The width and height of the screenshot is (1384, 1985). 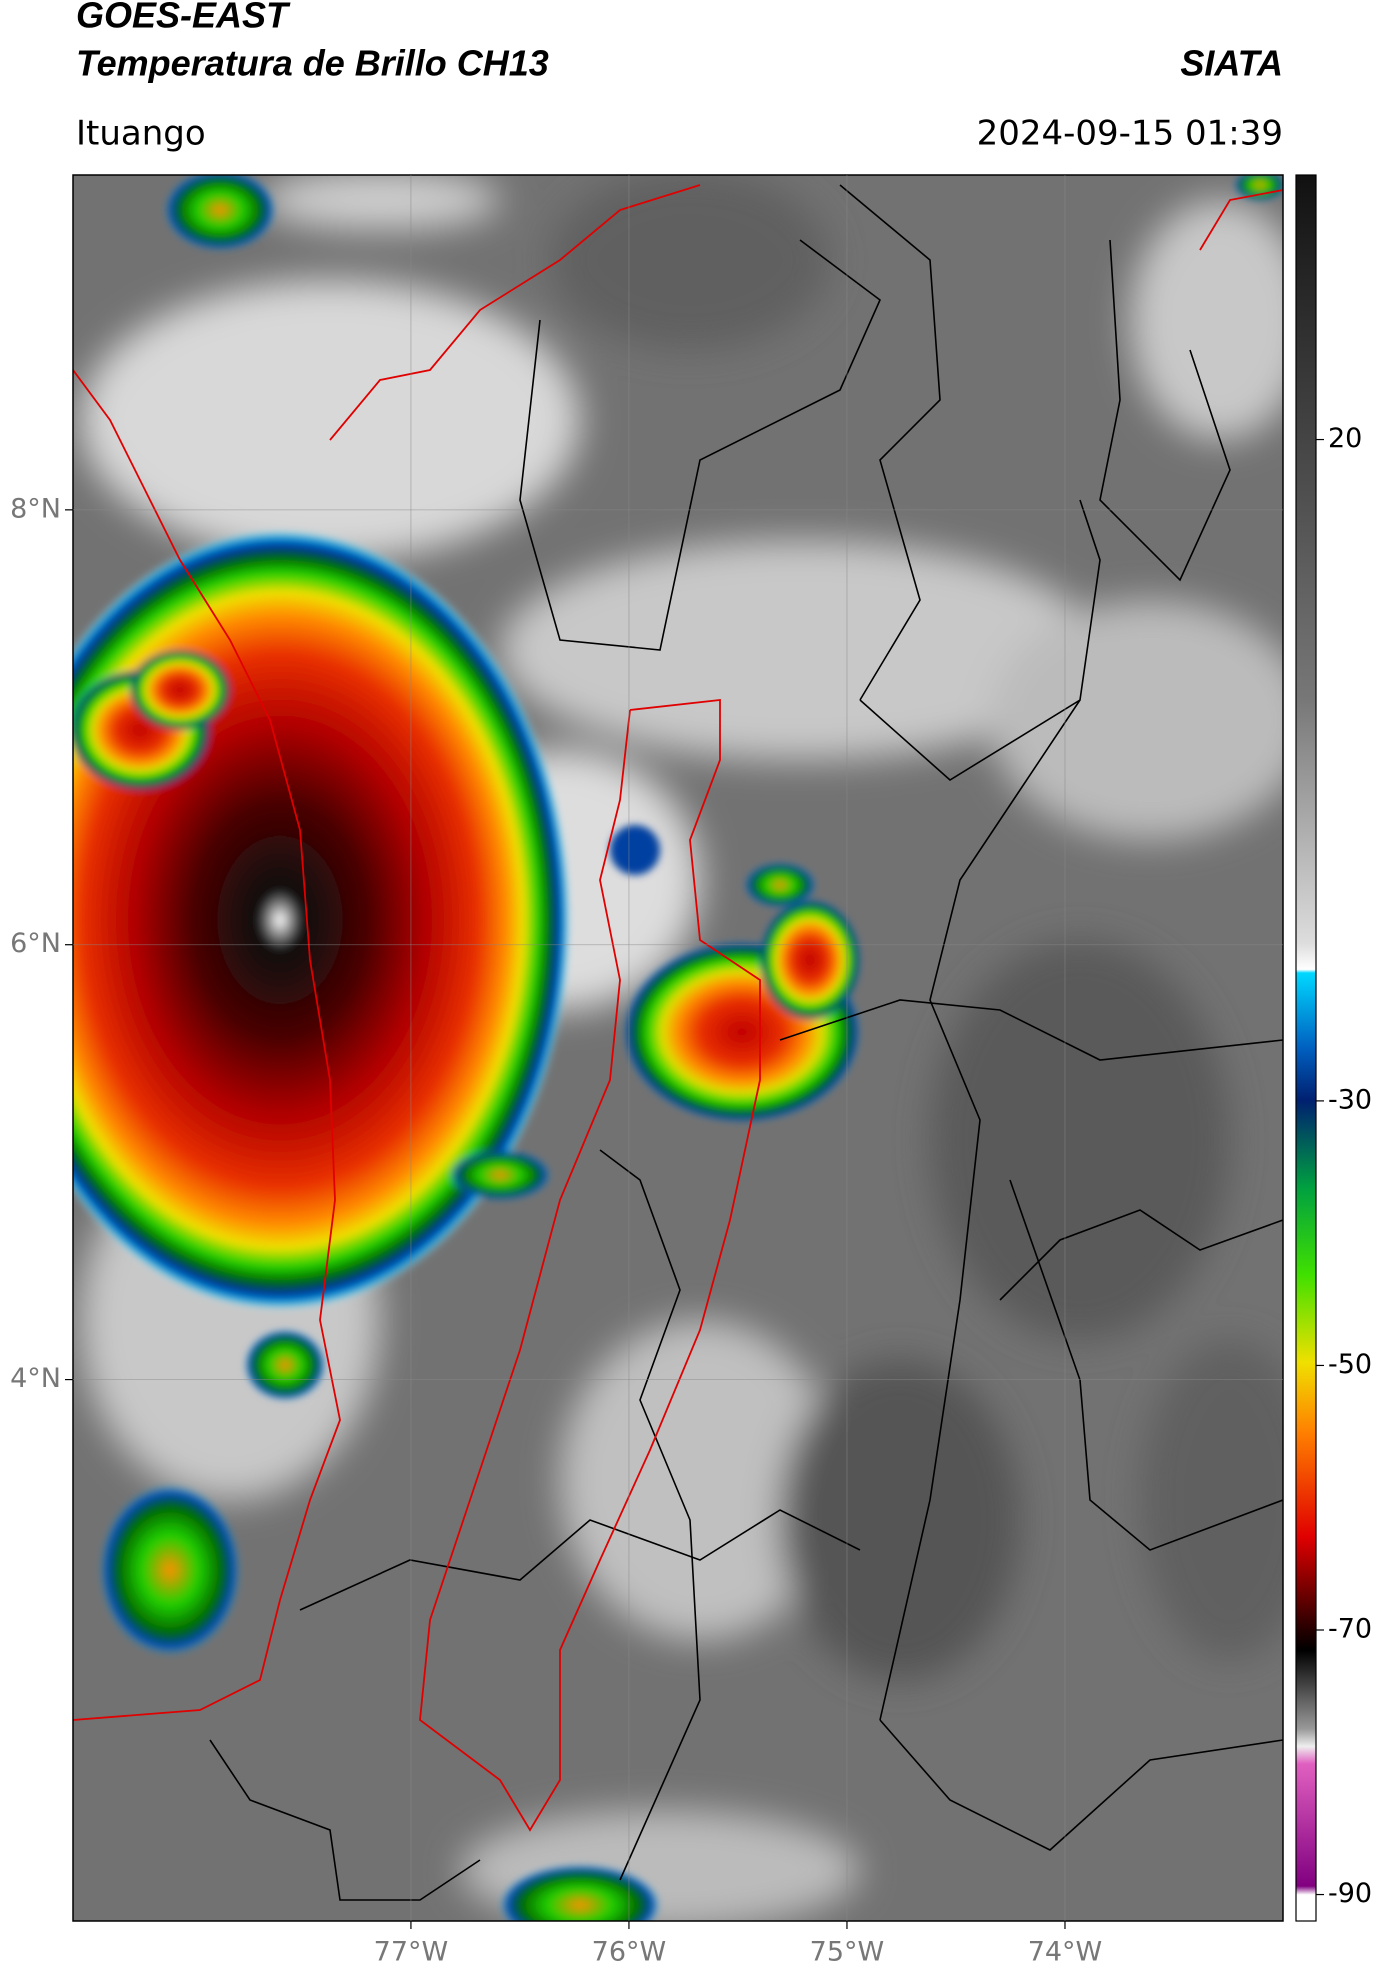 I want to click on lon-label: 74°W, so click(x=1065, y=1952).